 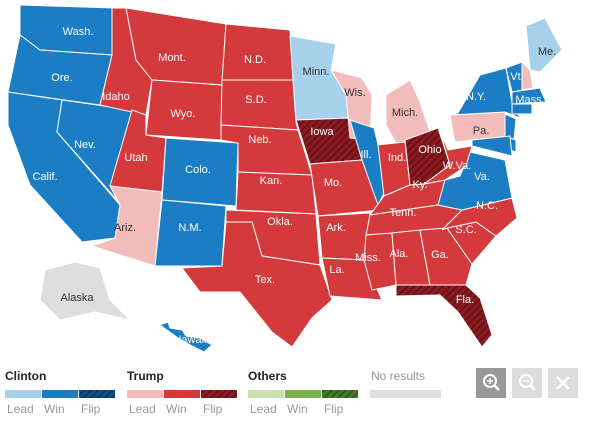 I want to click on state-label: S.C., so click(x=465, y=230).